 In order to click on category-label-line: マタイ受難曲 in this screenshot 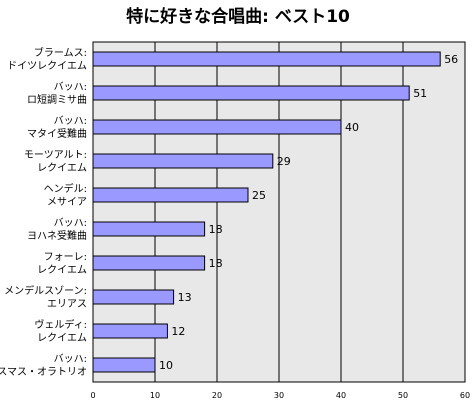, I will do `click(57, 133)`.